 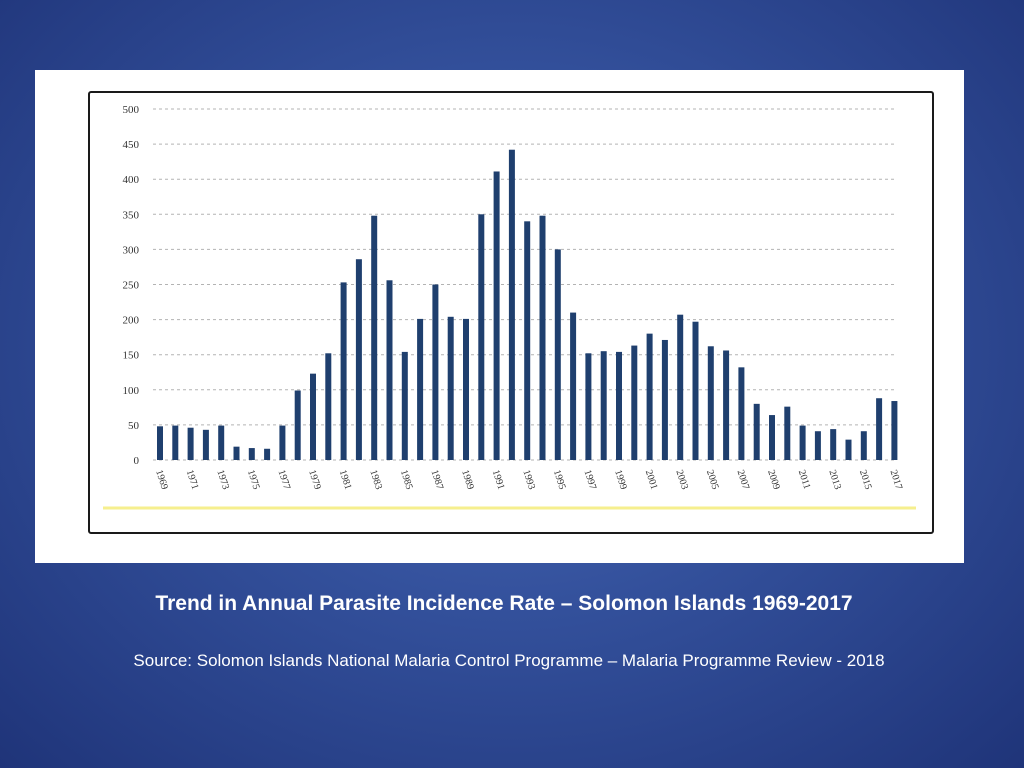 What do you see at coordinates (651, 480) in the screenshot?
I see `x-tick-label: 2001` at bounding box center [651, 480].